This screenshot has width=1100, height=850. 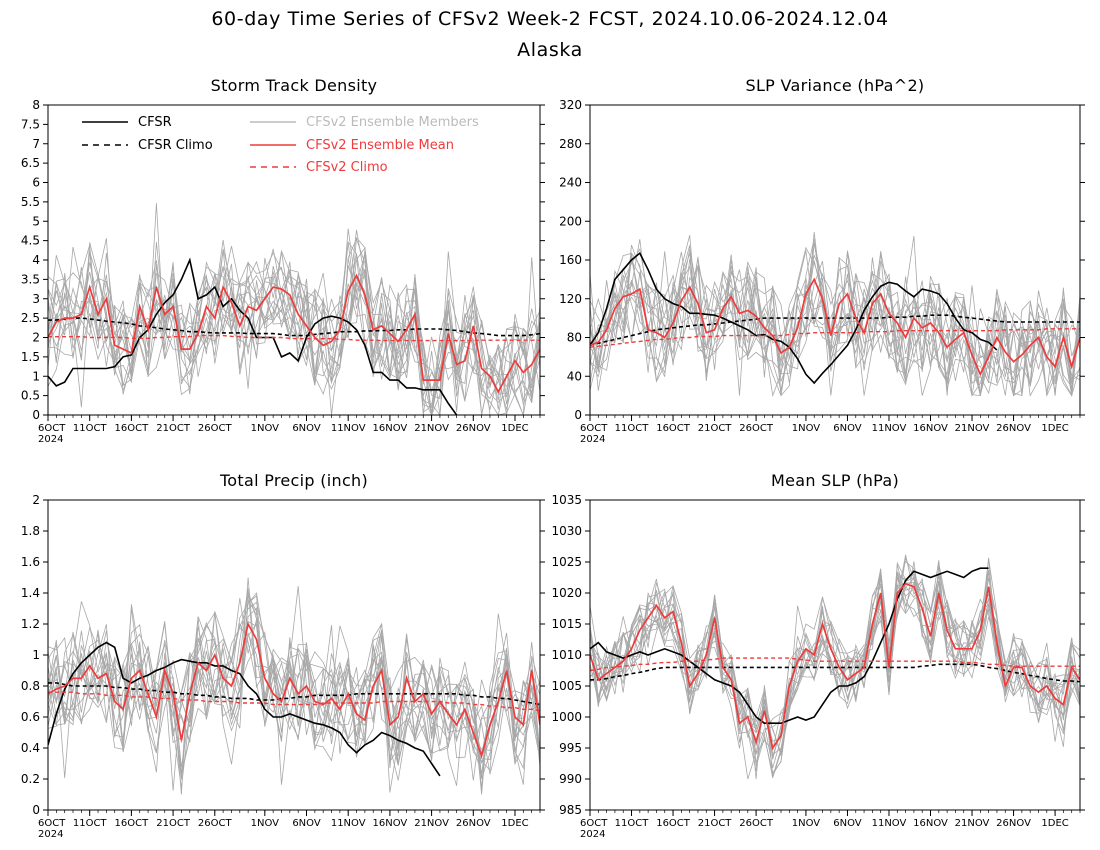 What do you see at coordinates (30, 202) in the screenshot?
I see `y-tick-label: 5.5` at bounding box center [30, 202].